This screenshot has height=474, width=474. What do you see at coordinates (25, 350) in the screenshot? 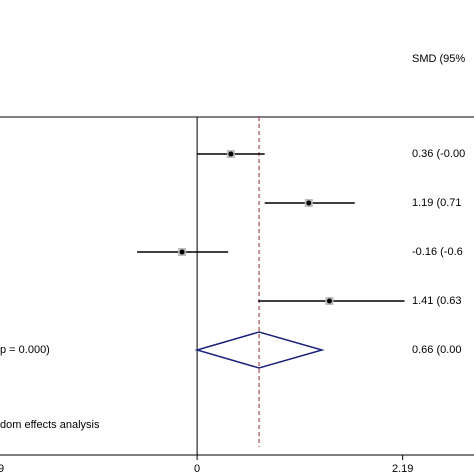
I see `heterogeneity-label: p = 0.000)` at bounding box center [25, 350].